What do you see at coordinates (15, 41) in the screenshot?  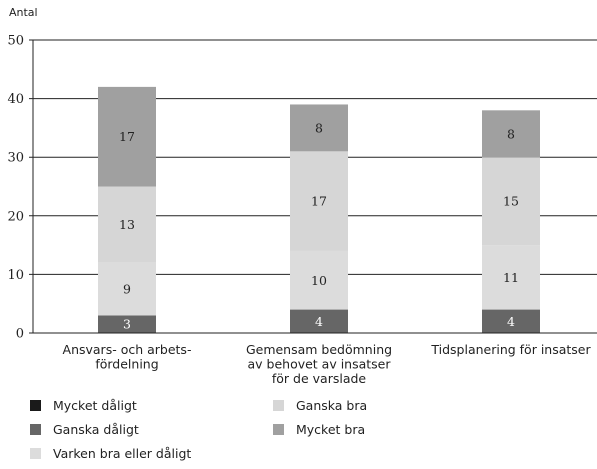 I see `y-tick-label-50: 50` at bounding box center [15, 41].